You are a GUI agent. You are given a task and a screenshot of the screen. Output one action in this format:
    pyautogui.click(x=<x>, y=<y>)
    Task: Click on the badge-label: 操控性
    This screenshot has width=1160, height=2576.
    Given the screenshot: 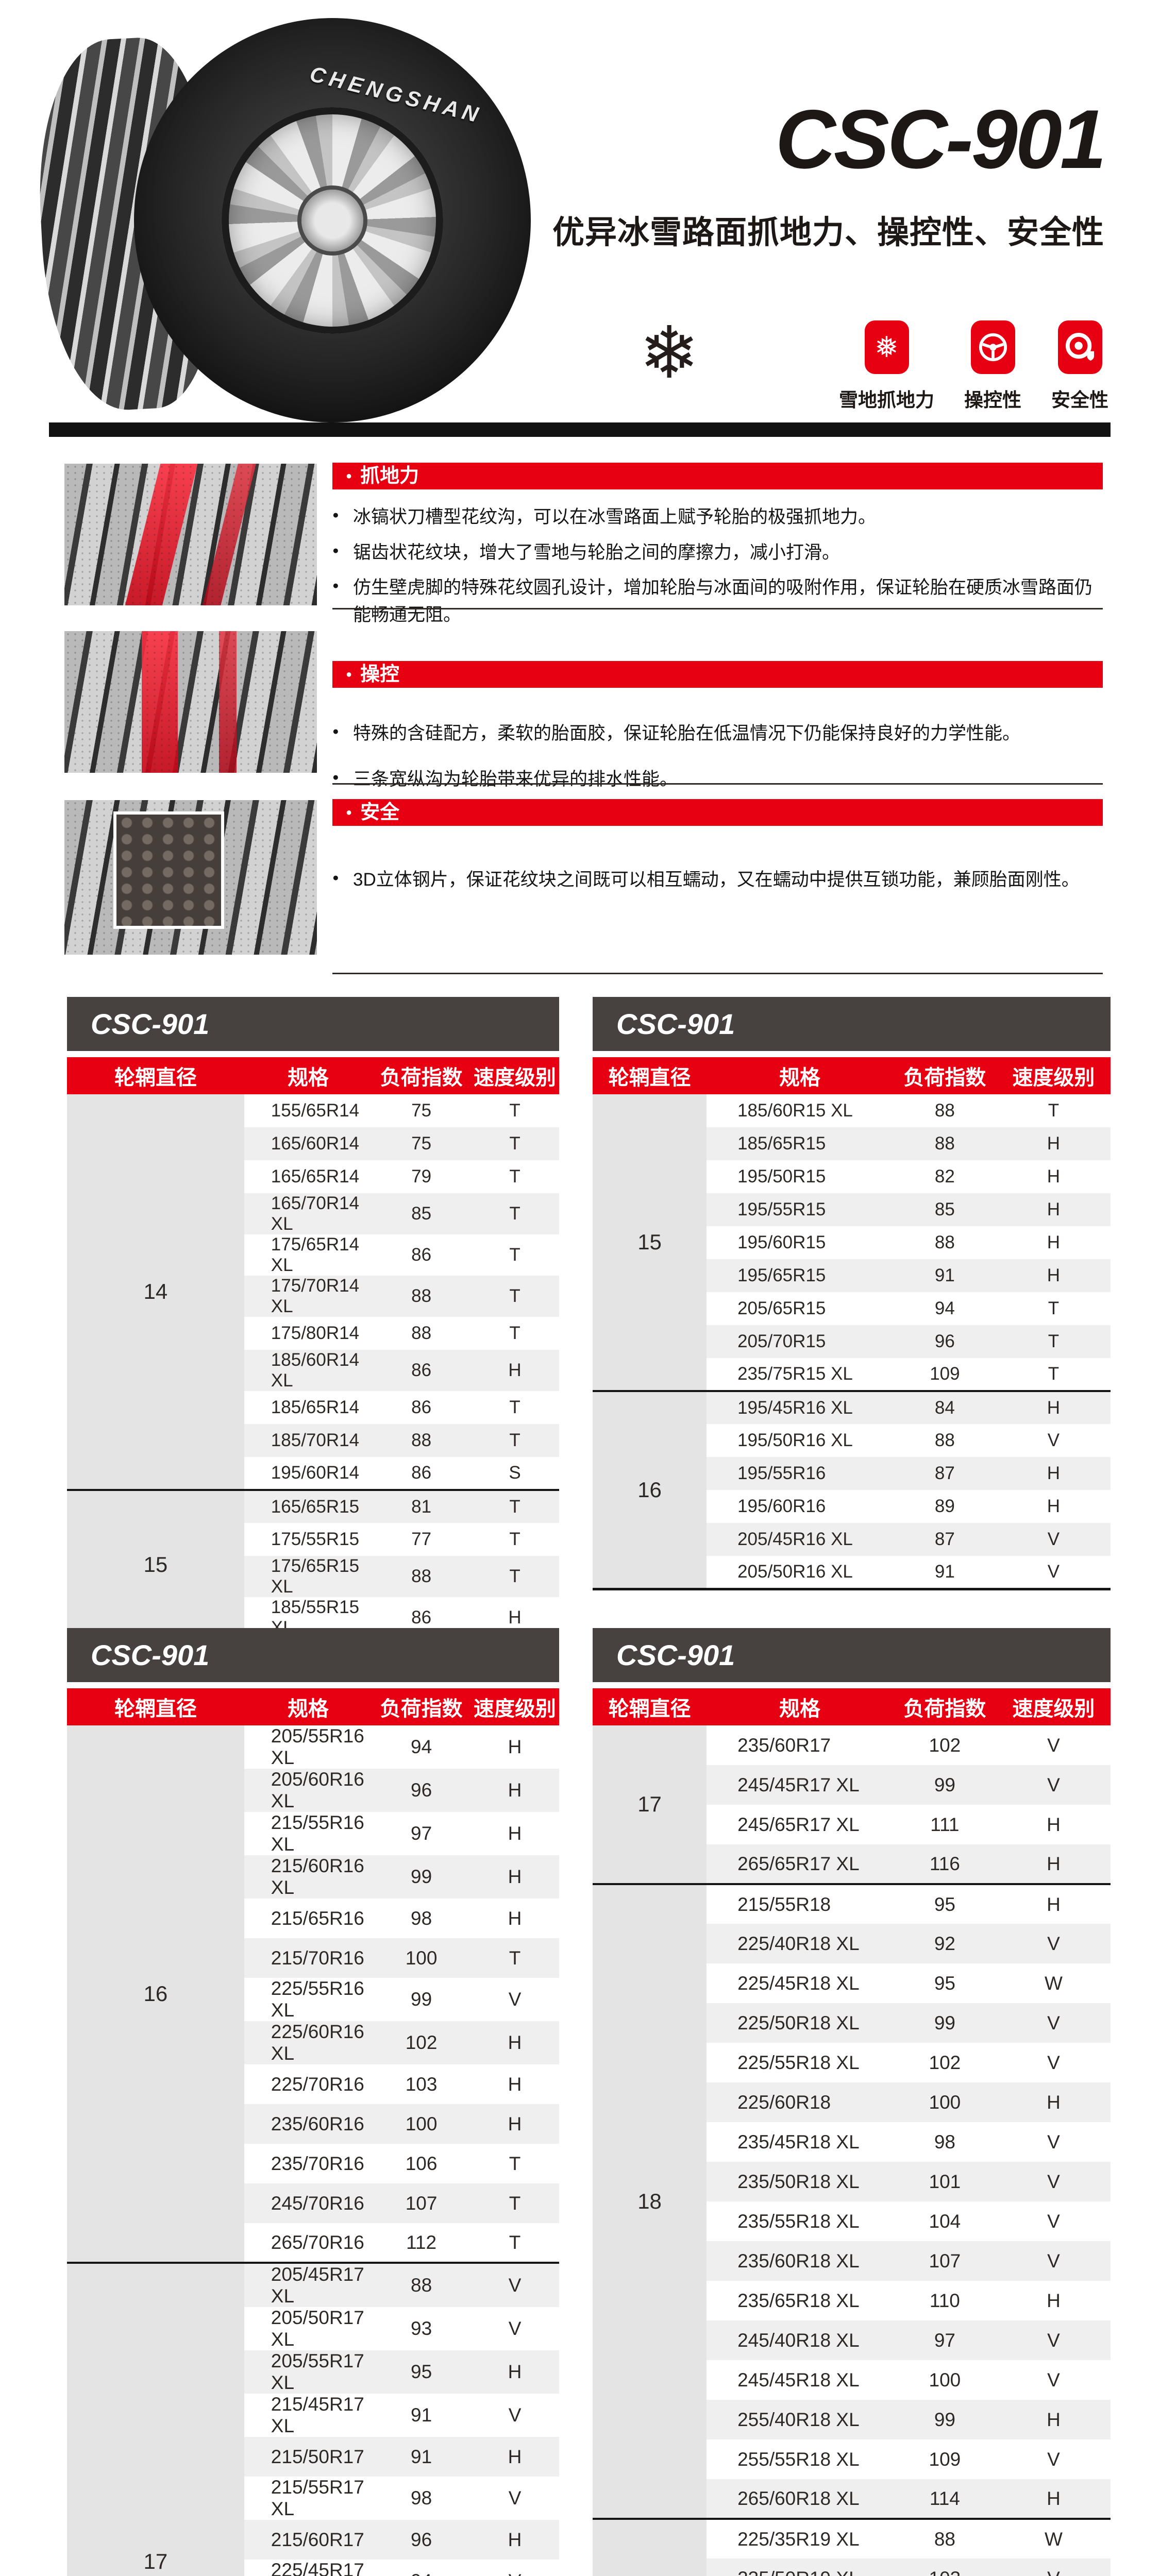 What is the action you would take?
    pyautogui.click(x=992, y=400)
    